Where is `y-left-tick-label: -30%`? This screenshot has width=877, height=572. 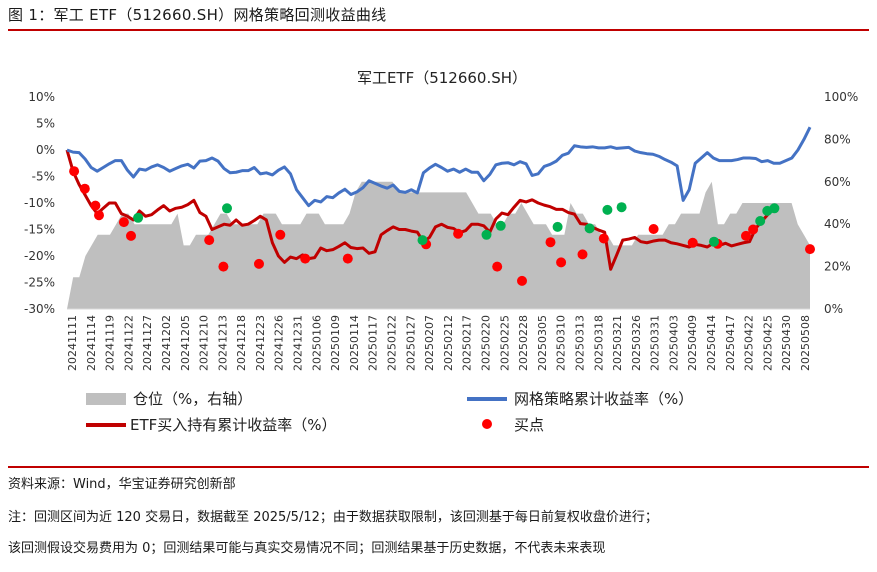
y-left-tick-label: -30% is located at coordinates (39, 309).